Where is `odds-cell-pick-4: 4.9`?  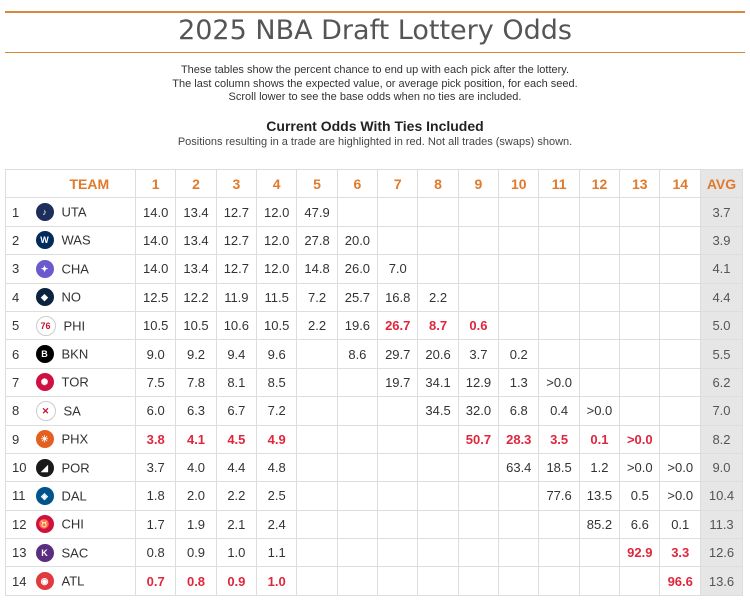 odds-cell-pick-4: 4.9 is located at coordinates (277, 439).